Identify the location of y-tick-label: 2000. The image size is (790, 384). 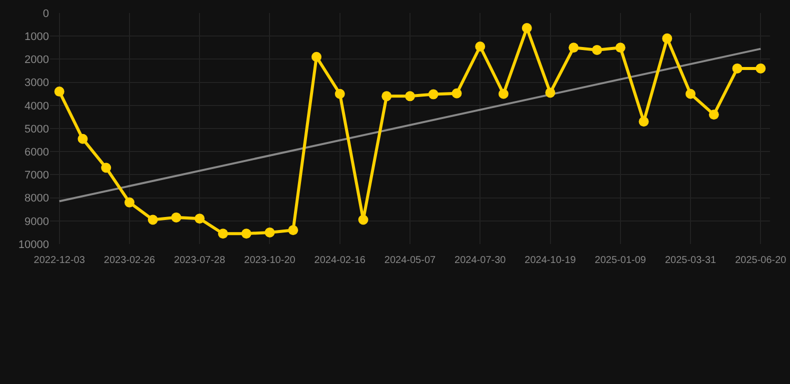
(36, 60).